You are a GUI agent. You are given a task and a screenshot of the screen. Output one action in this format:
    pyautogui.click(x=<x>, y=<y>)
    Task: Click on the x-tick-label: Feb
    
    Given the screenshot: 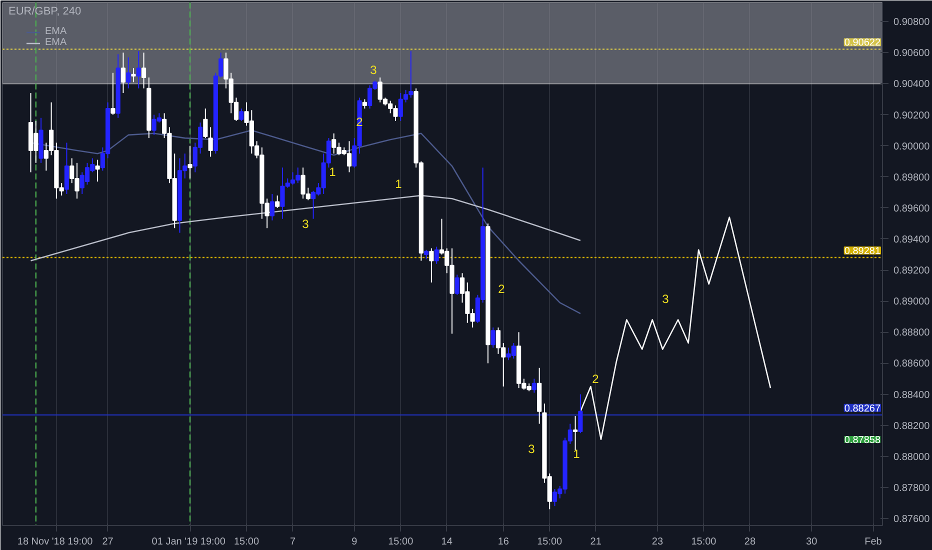 What is the action you would take?
    pyautogui.click(x=873, y=542)
    